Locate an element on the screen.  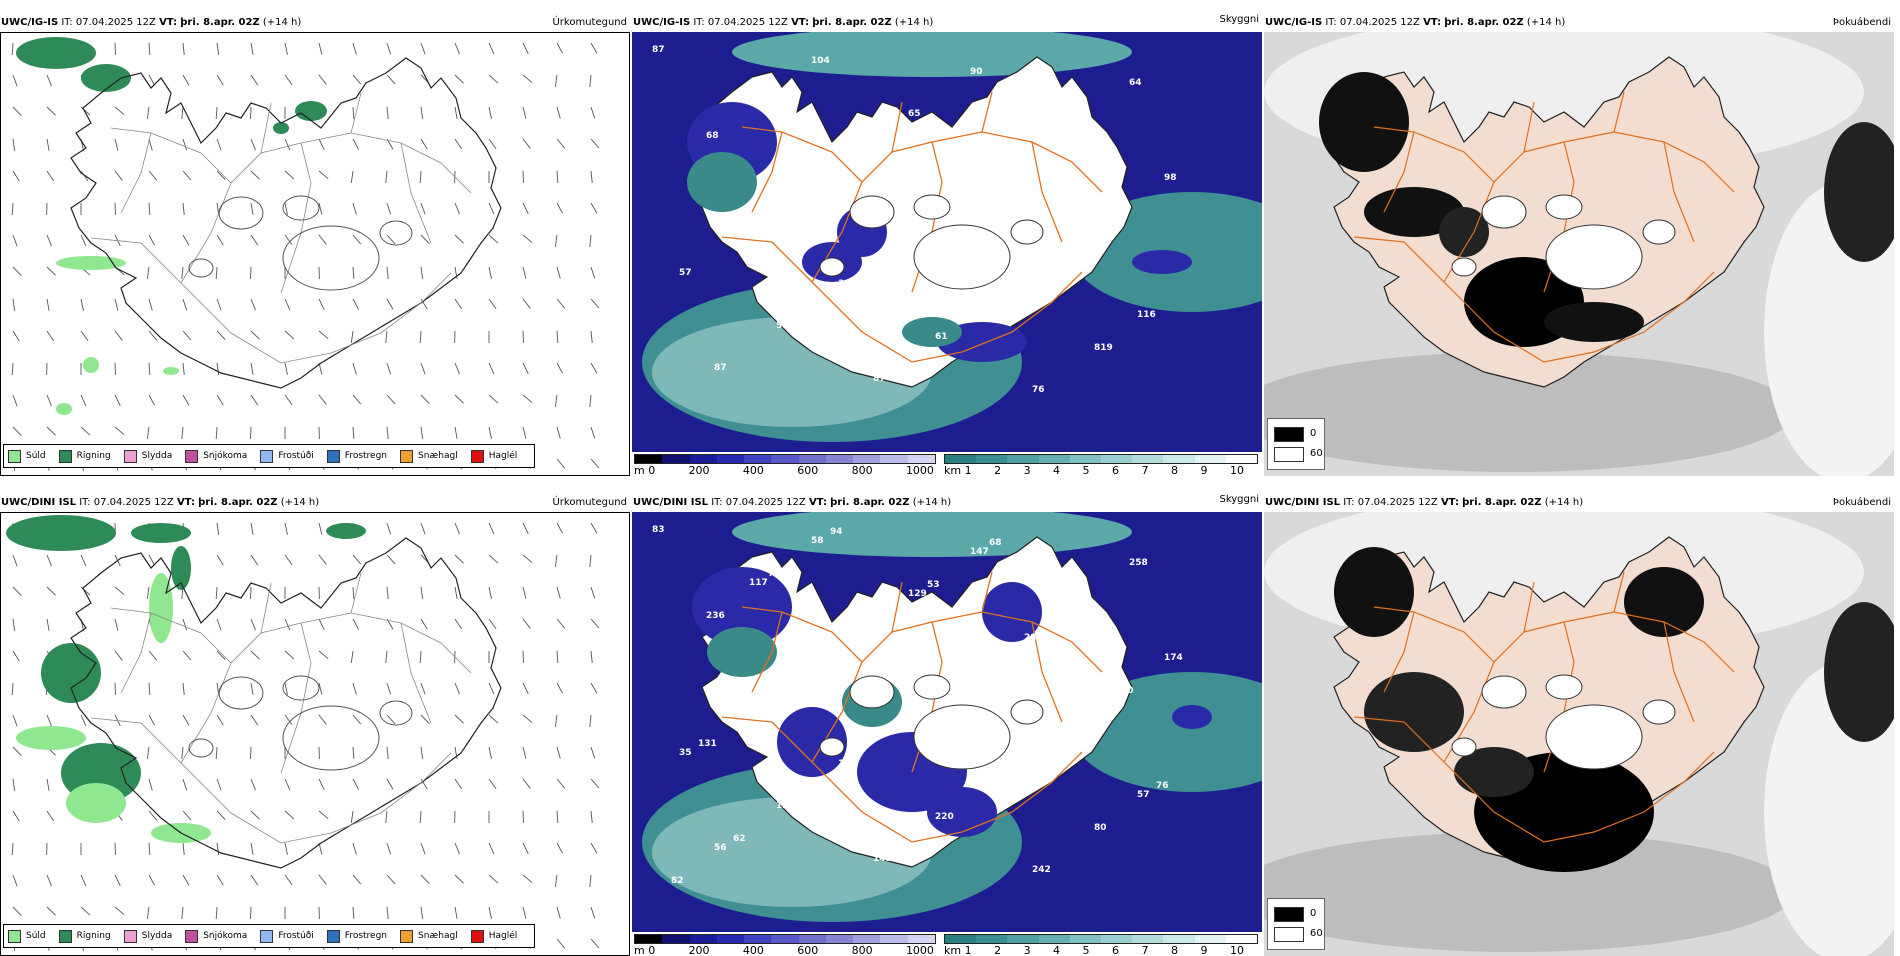
legend-label: Snæhagl is located at coordinates (438, 936).